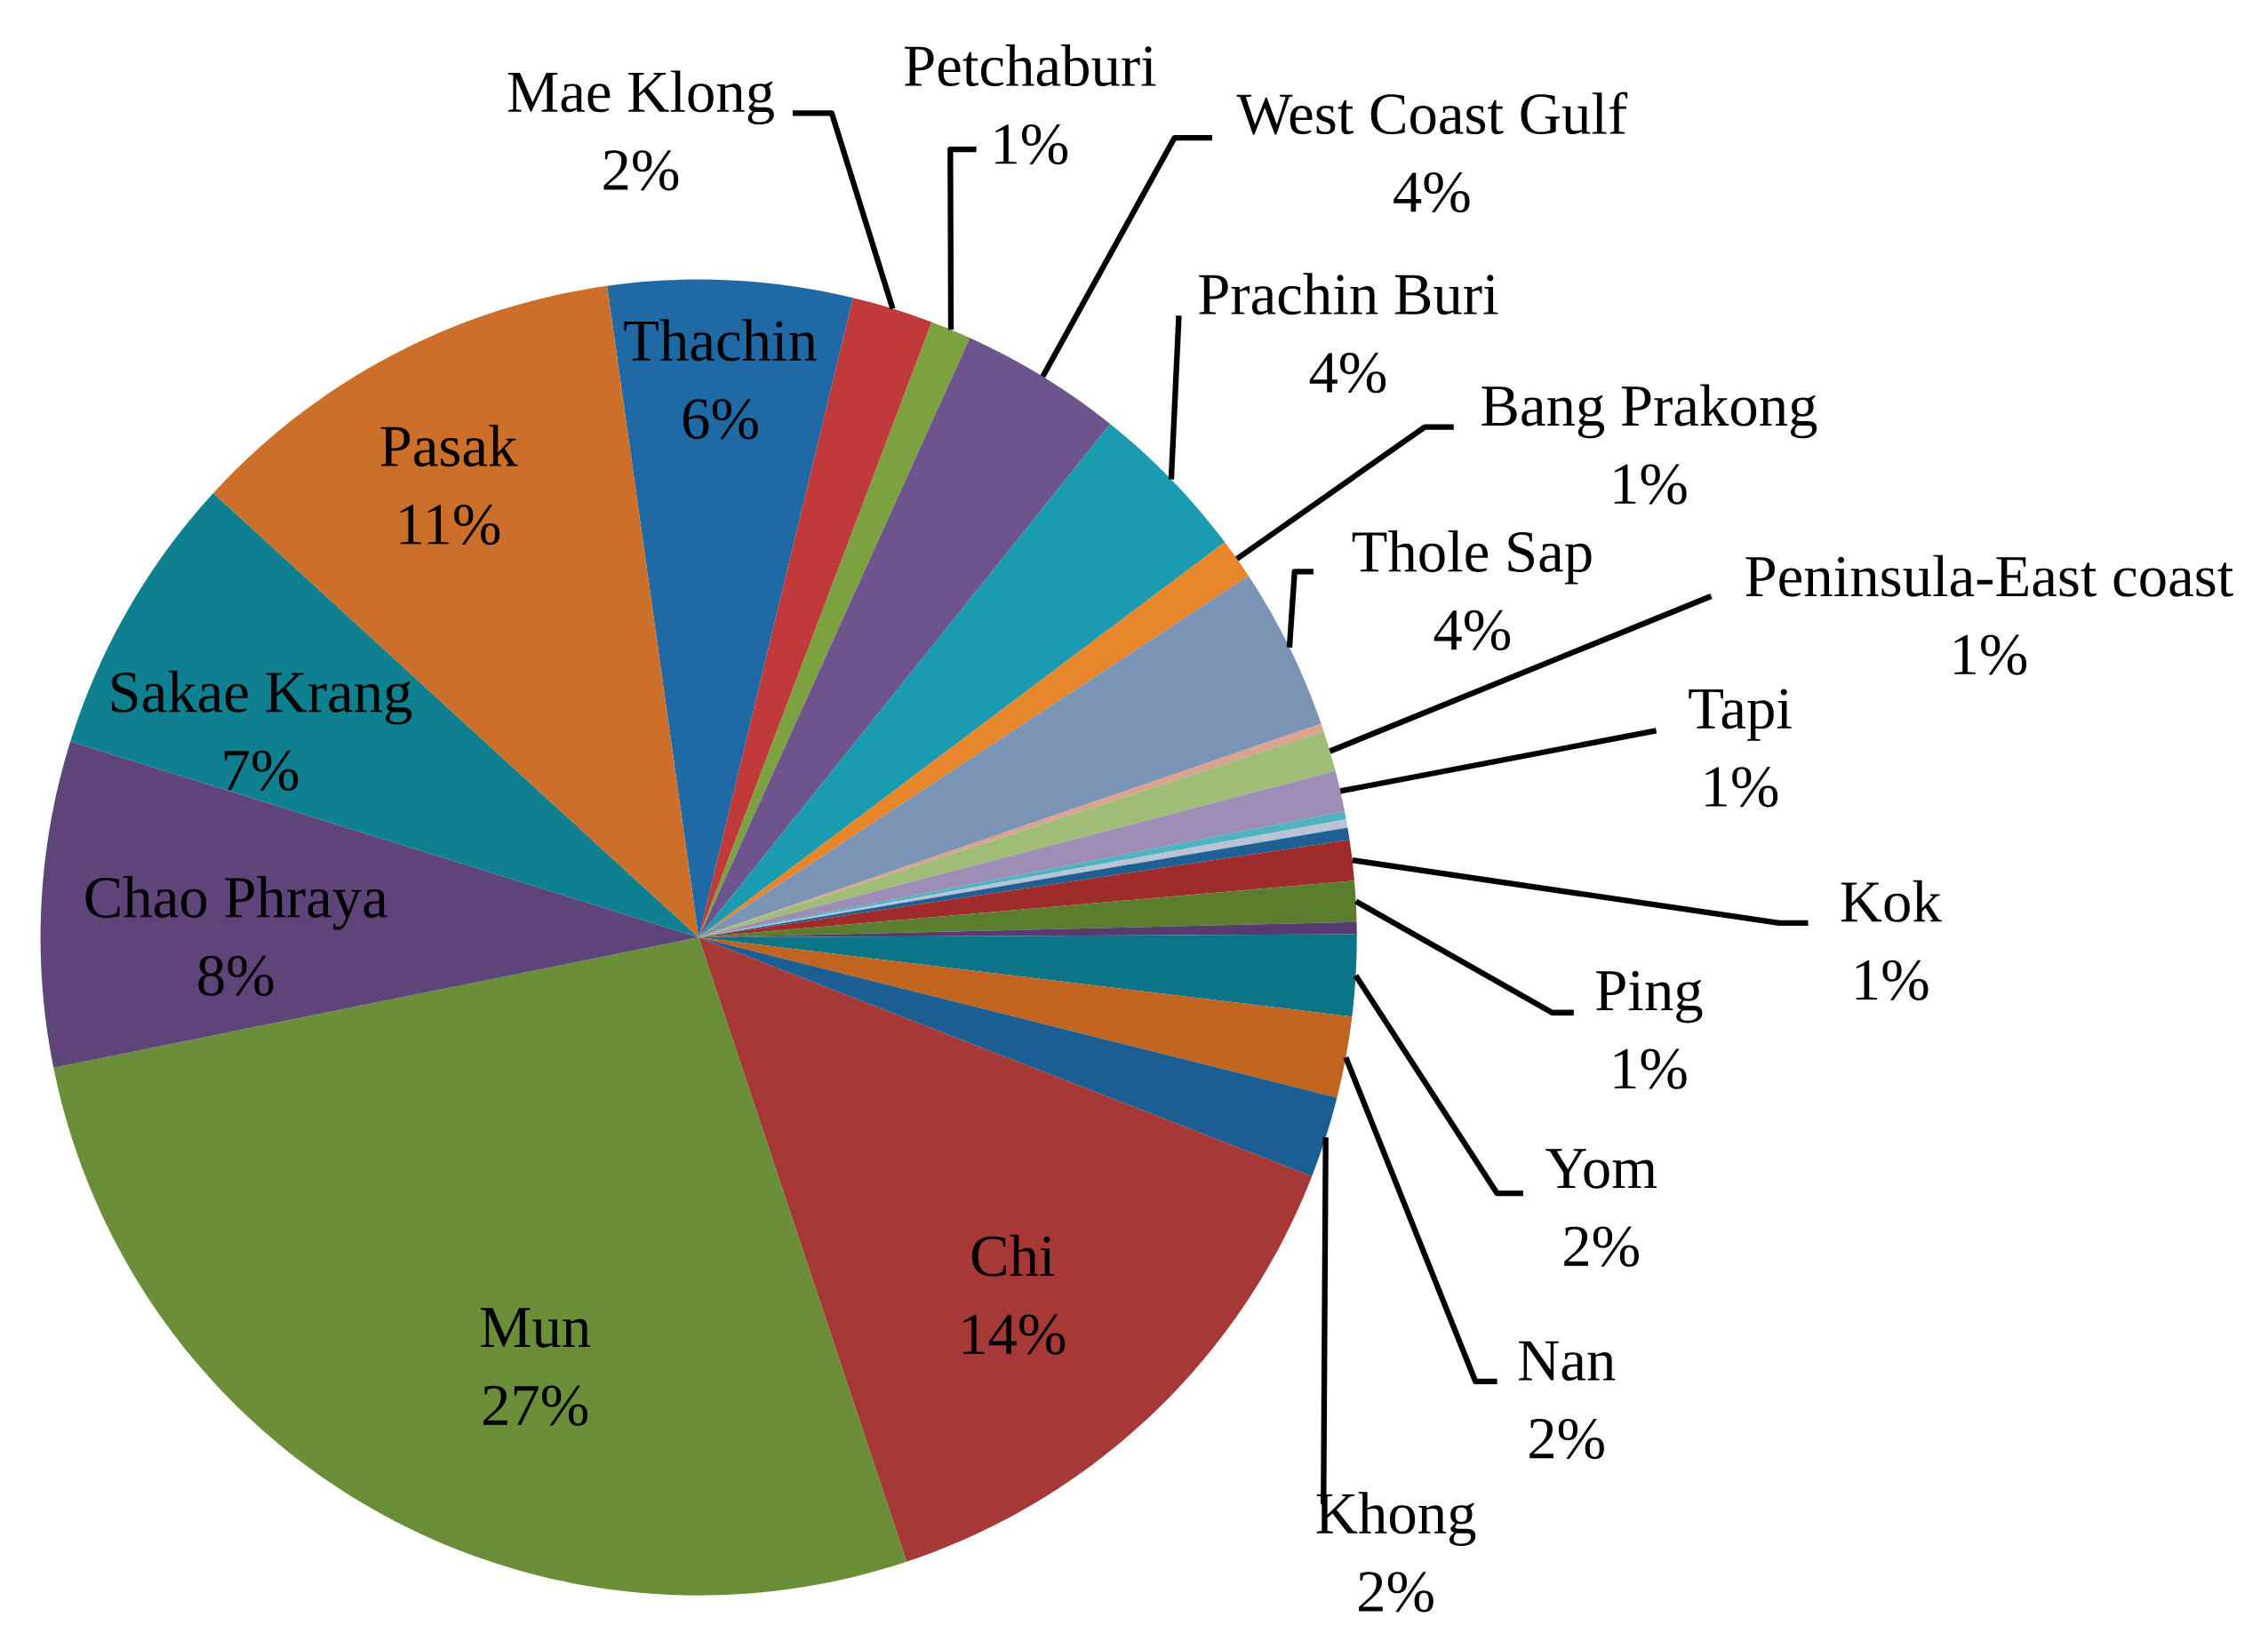 The height and width of the screenshot is (1633, 2268). Describe the element at coordinates (449, 446) in the screenshot. I see `slice-label: Pasak` at that location.